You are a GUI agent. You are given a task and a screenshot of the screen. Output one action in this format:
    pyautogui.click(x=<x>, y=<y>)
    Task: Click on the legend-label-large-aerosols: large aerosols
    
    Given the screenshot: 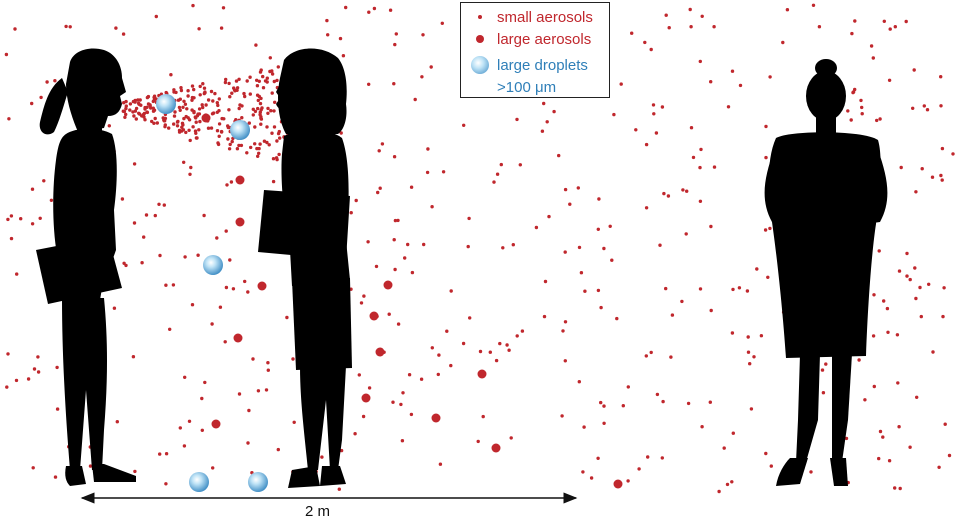 What is the action you would take?
    pyautogui.click(x=544, y=39)
    